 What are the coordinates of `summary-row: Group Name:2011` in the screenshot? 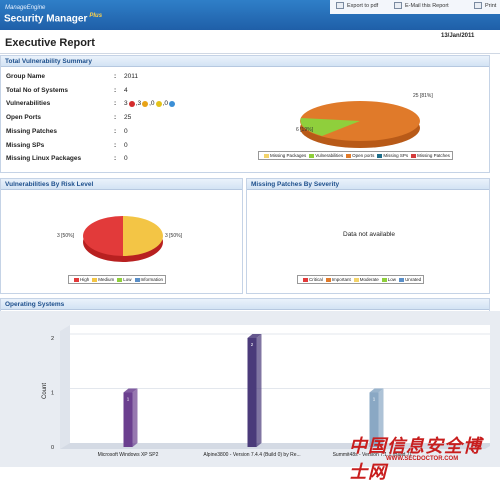 It's located at (72, 76).